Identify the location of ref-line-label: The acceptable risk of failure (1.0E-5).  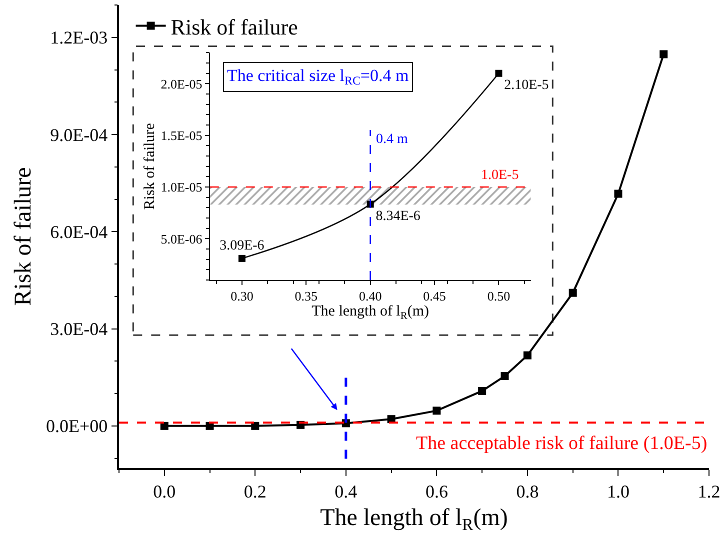
(562, 443).